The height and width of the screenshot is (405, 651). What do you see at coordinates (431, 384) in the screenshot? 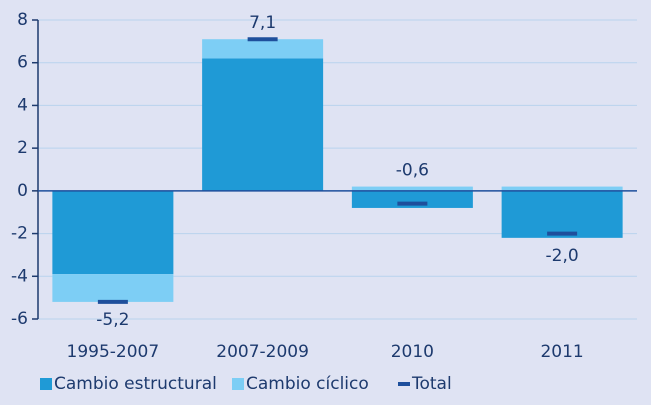
I see `legend-label: Total` at bounding box center [431, 384].